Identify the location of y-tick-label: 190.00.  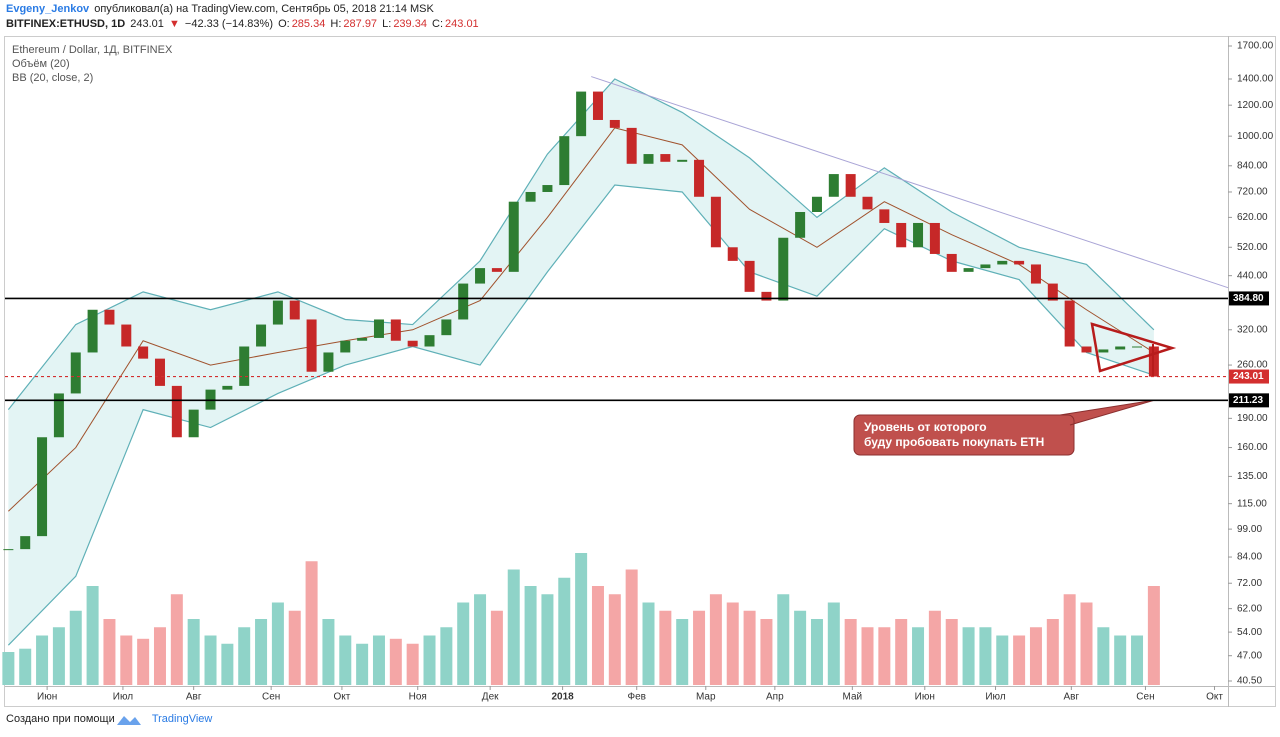
(1252, 418).